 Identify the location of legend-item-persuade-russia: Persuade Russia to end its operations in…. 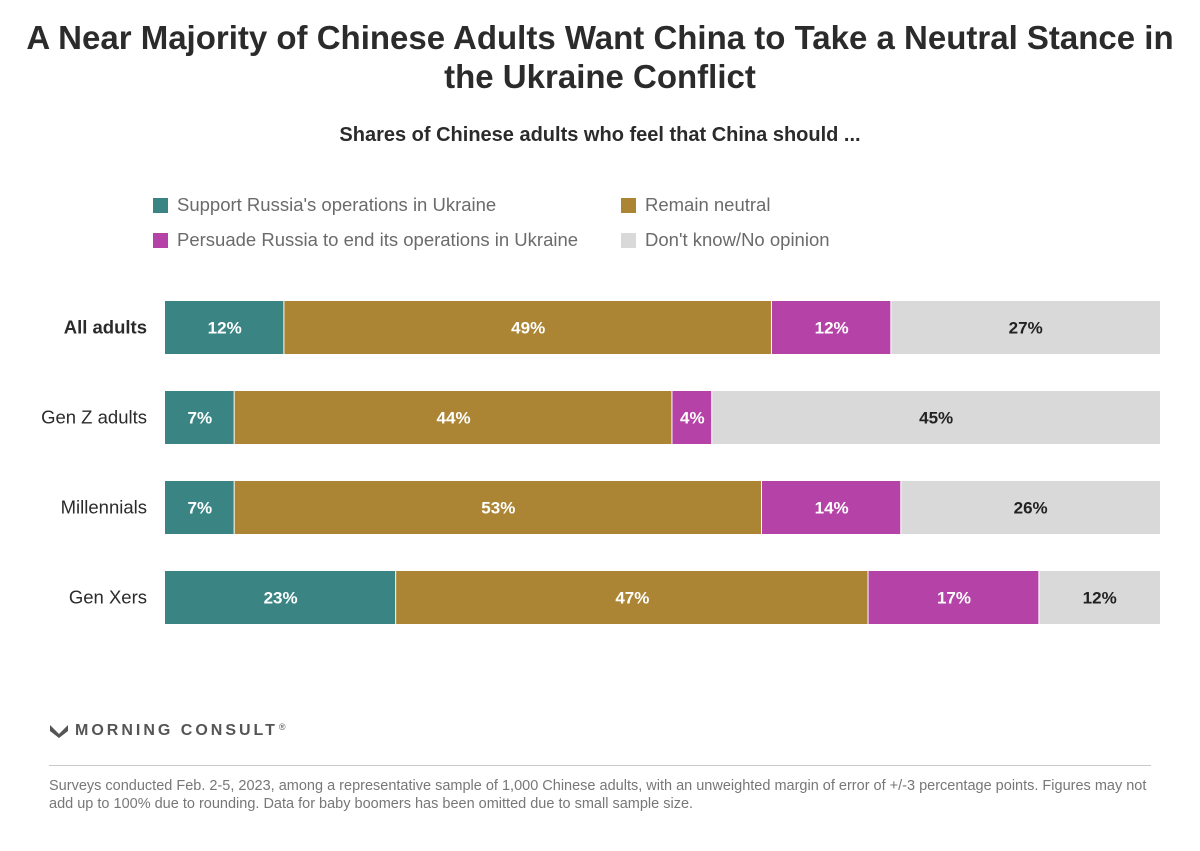
(365, 240).